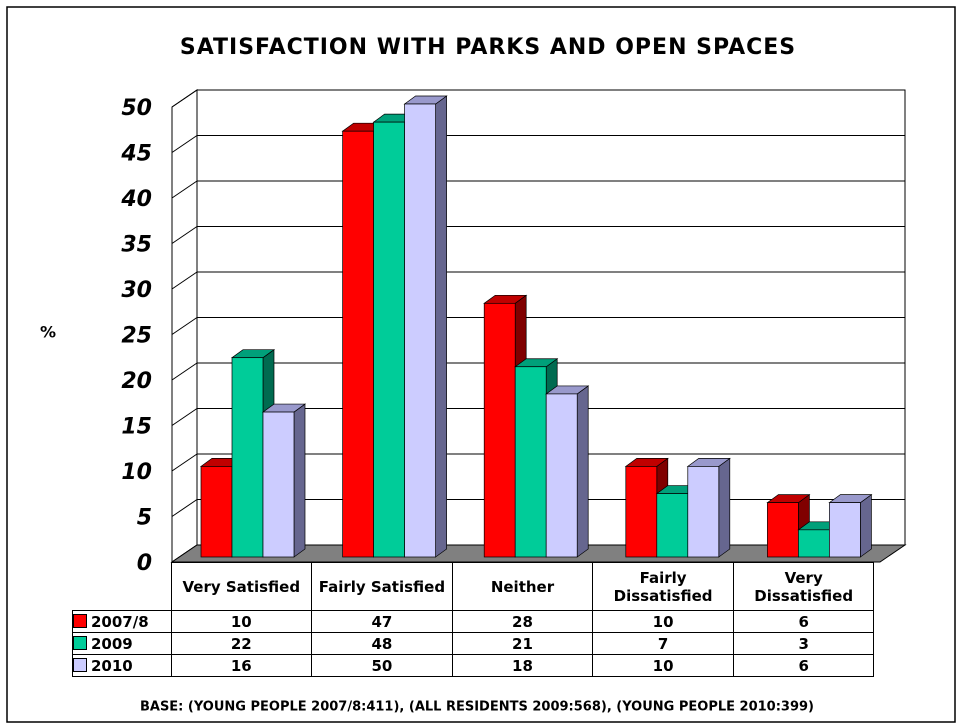  I want to click on data-label-text: 7, so click(663, 643).